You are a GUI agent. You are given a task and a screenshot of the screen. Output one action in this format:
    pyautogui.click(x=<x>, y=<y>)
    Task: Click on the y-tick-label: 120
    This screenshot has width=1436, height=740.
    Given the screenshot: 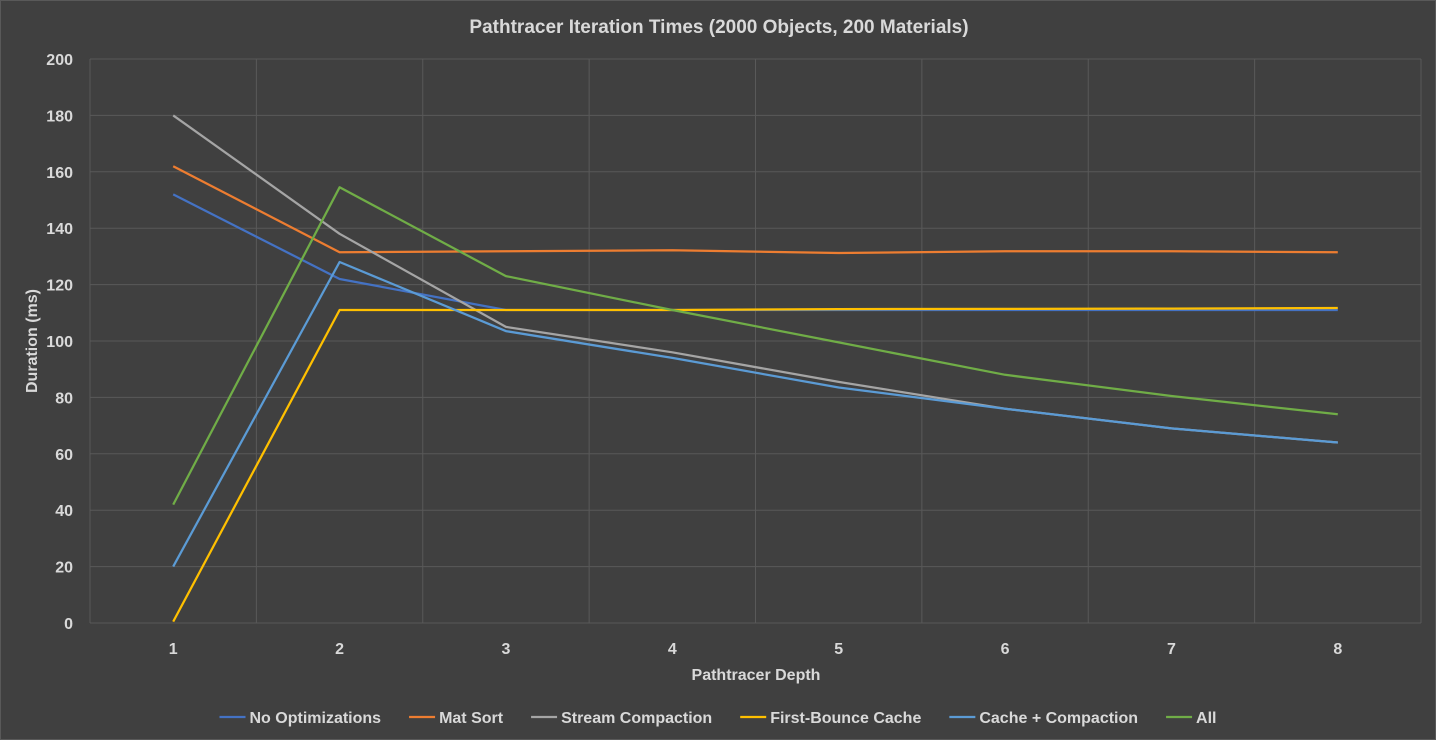 What is the action you would take?
    pyautogui.click(x=59, y=286)
    